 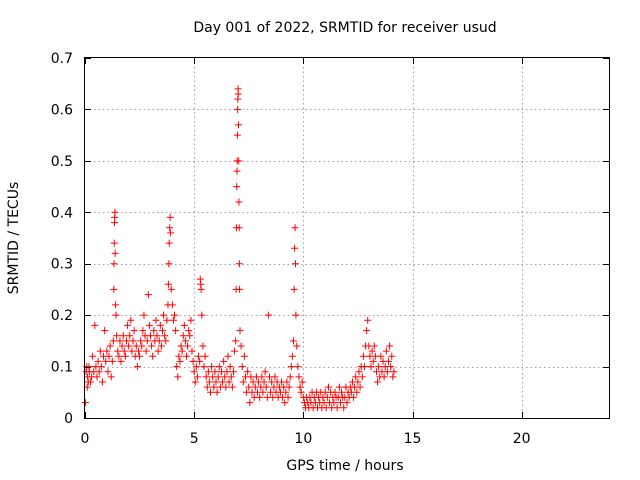 I want to click on y-tick-label: 0.4, so click(x=62, y=213).